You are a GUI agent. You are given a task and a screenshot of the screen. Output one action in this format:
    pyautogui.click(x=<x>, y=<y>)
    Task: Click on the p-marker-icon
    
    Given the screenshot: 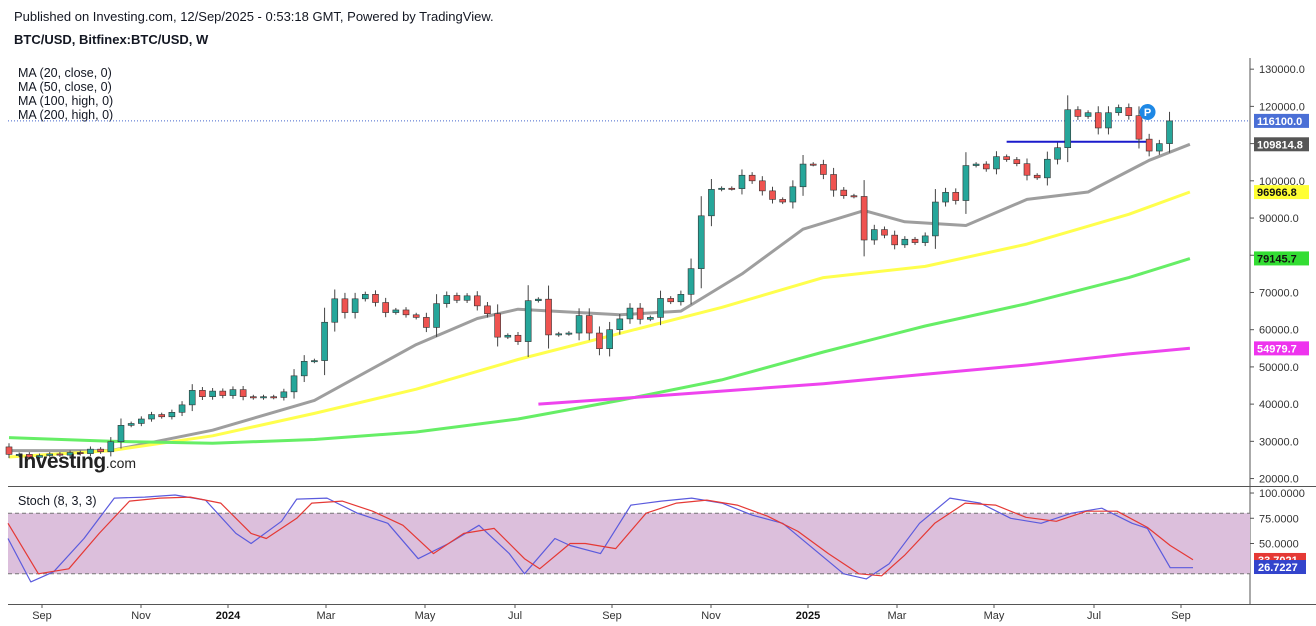 What is the action you would take?
    pyautogui.click(x=1147, y=112)
    